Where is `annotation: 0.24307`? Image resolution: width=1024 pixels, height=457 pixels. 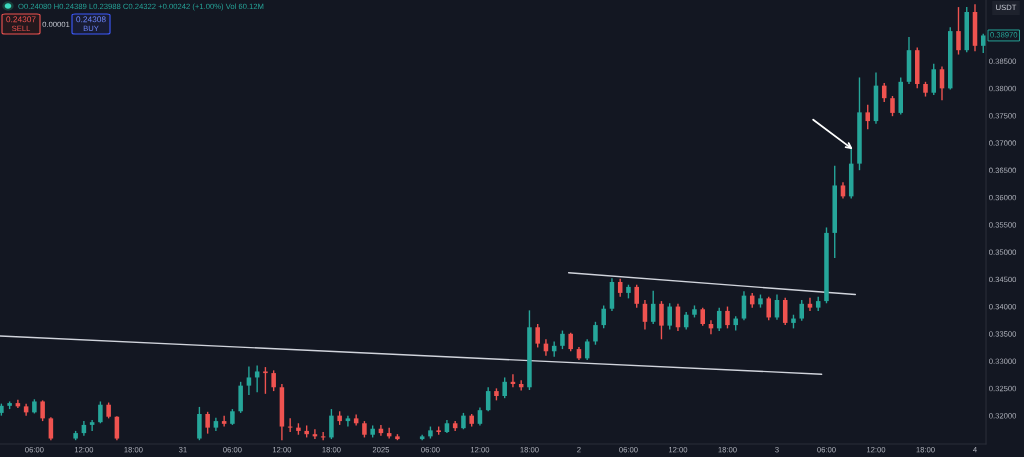 annotation: 0.24307 is located at coordinates (21, 19).